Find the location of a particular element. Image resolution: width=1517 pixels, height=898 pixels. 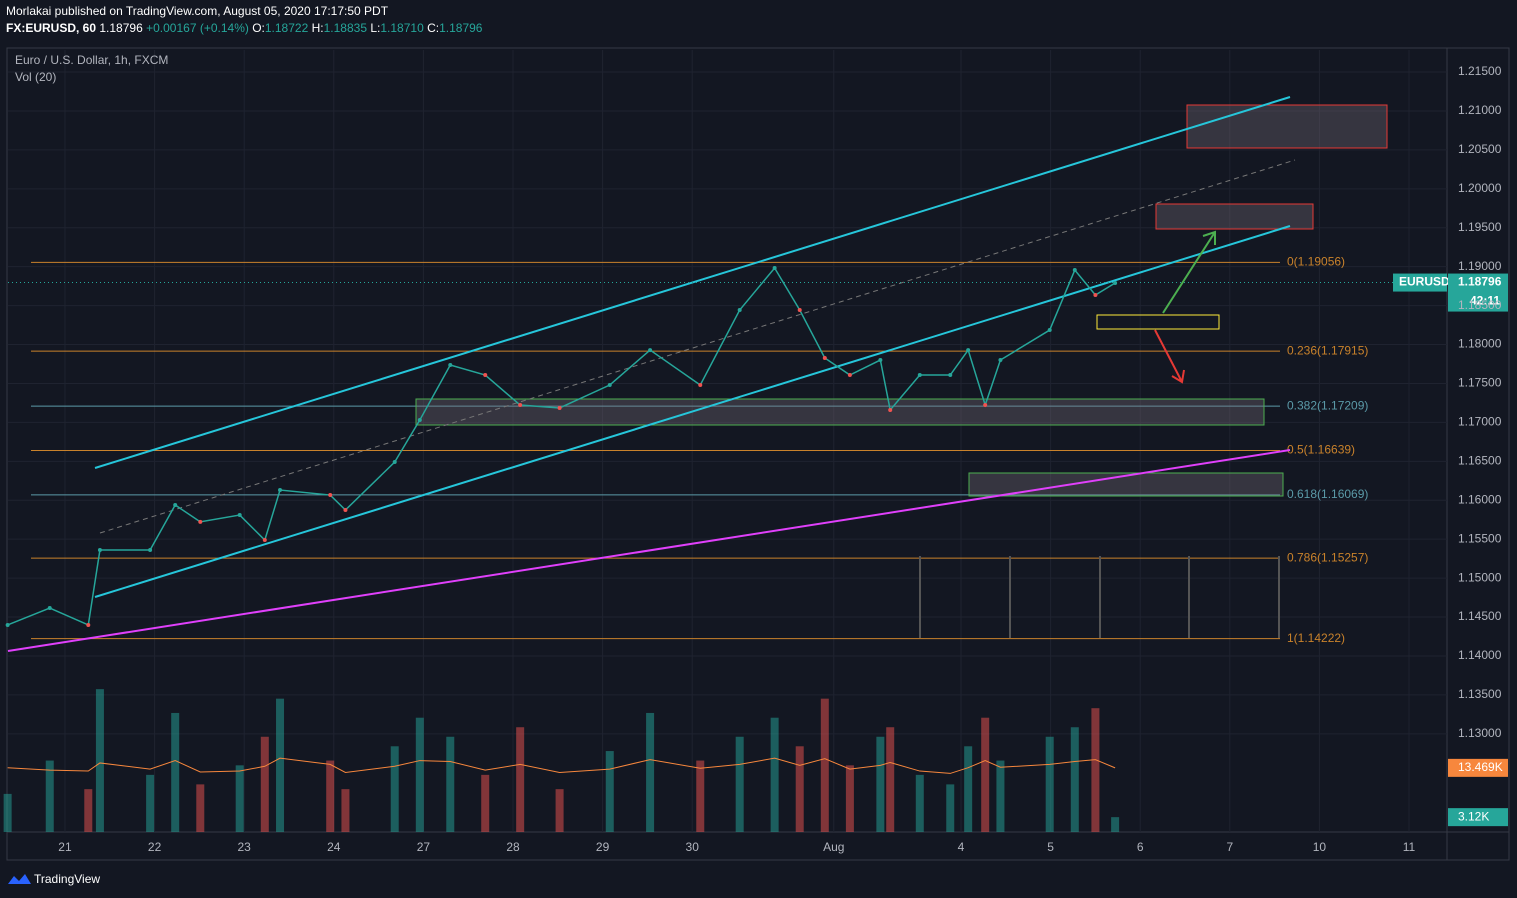

fib-time is located at coordinates (1099, 597).